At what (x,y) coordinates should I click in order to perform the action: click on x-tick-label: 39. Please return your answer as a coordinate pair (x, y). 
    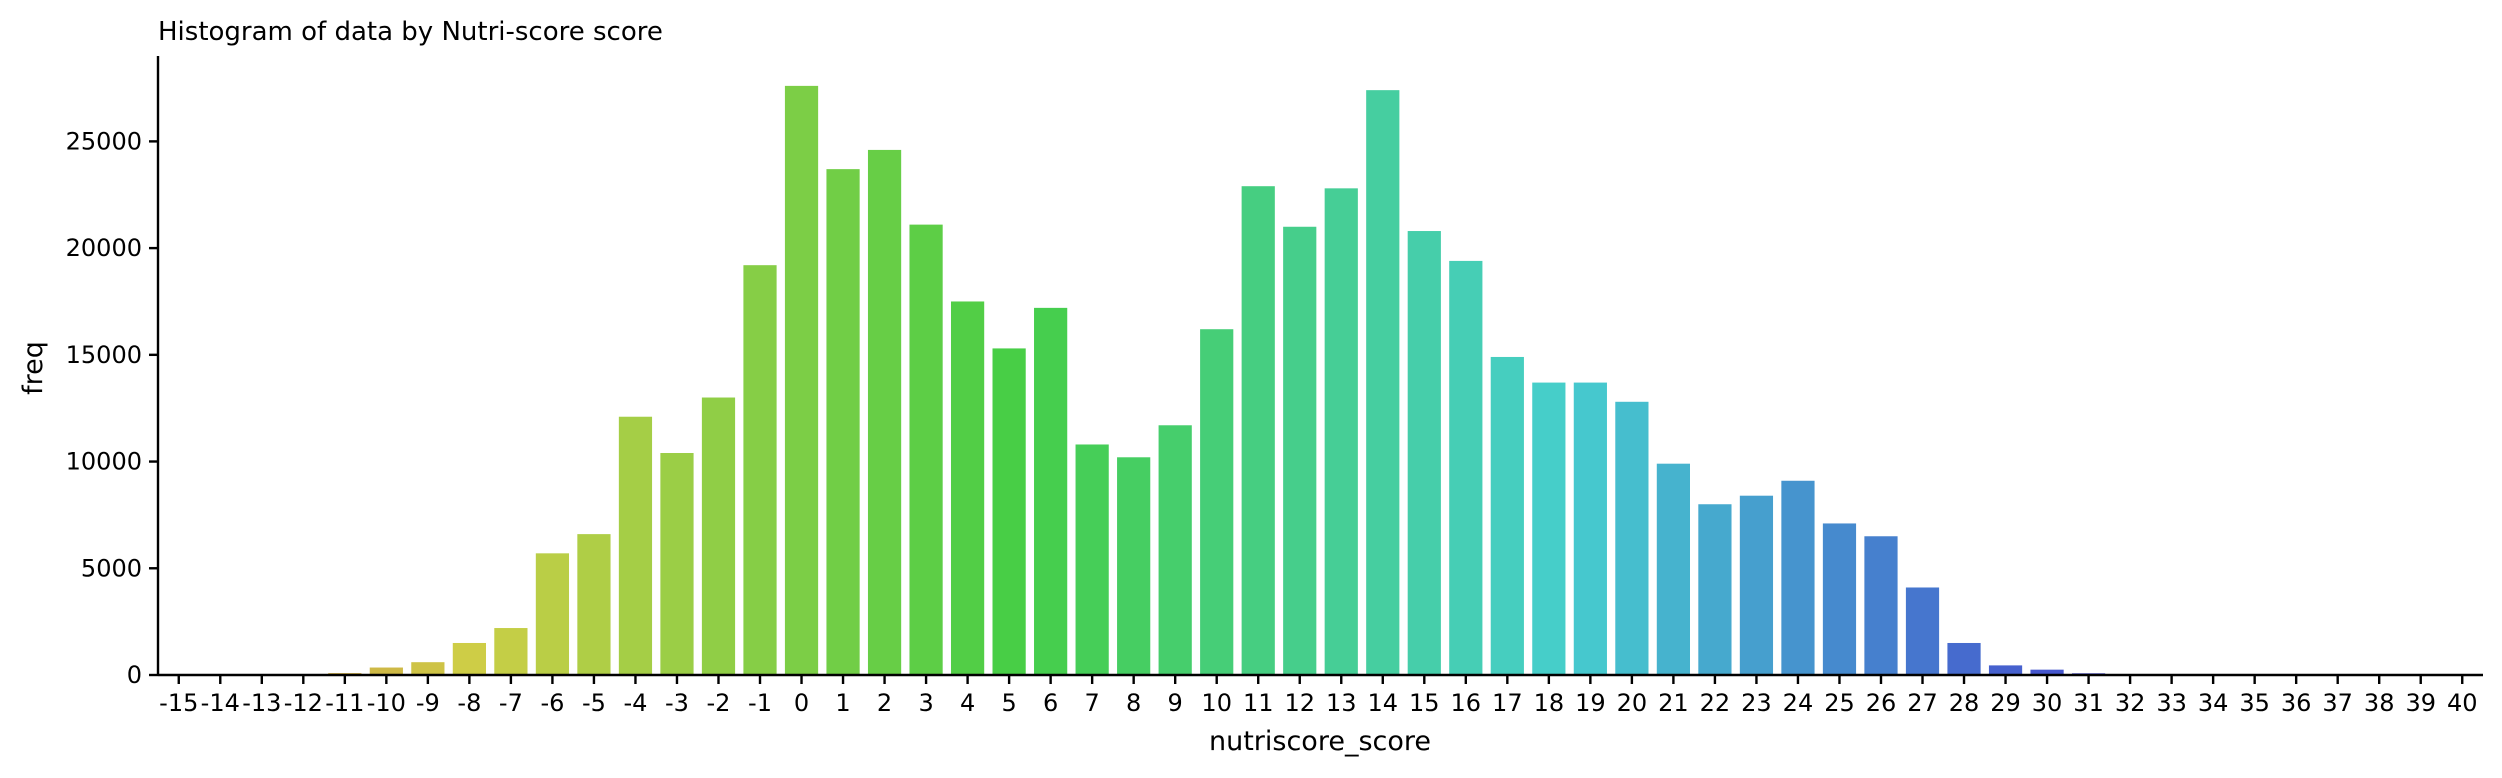
    Looking at the image, I should click on (2420, 703).